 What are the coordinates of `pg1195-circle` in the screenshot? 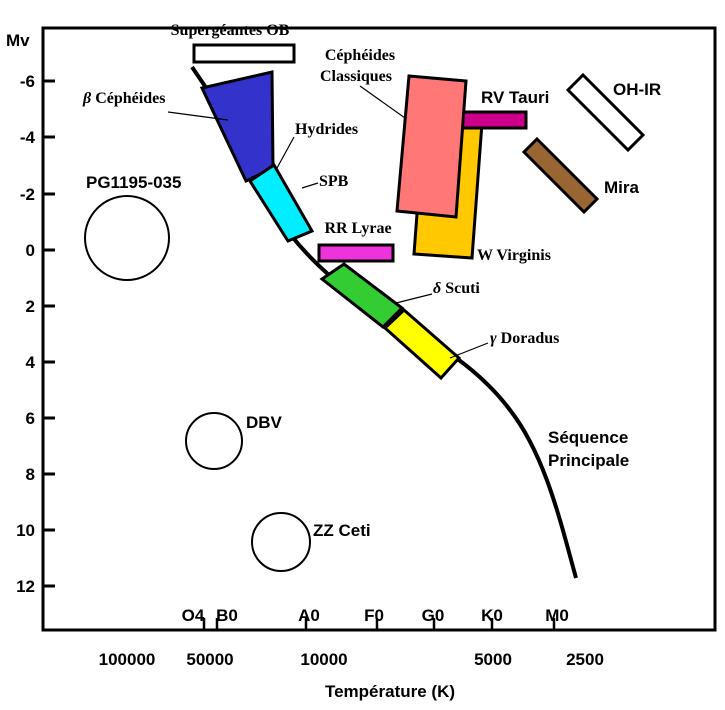 It's located at (127, 238).